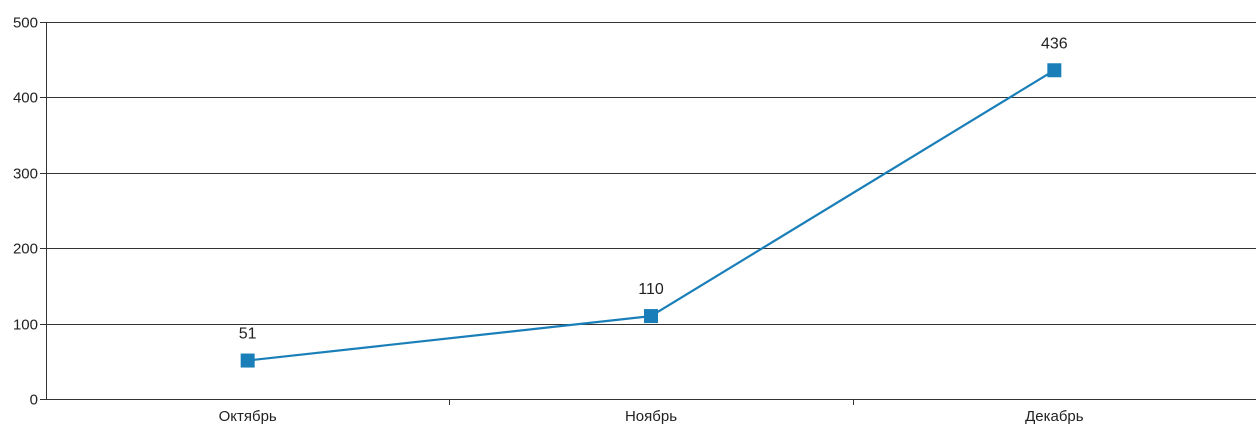 The height and width of the screenshot is (427, 1256). I want to click on x-tick-label-2: Ноябрь, so click(651, 416).